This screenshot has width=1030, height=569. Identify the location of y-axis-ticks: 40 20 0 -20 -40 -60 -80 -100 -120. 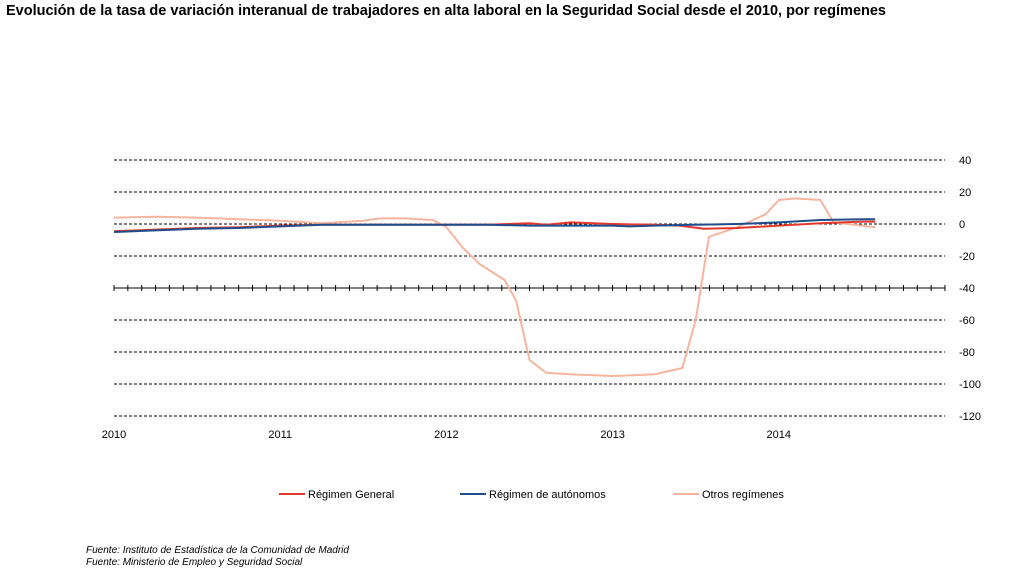
(970, 289).